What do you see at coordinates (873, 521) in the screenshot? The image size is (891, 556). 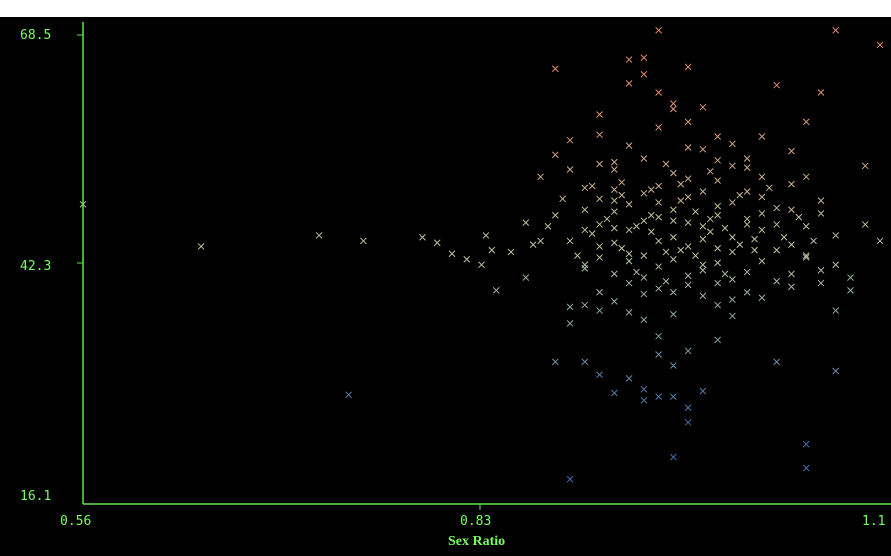 I see `x-tick-label-right: 1.1` at bounding box center [873, 521].